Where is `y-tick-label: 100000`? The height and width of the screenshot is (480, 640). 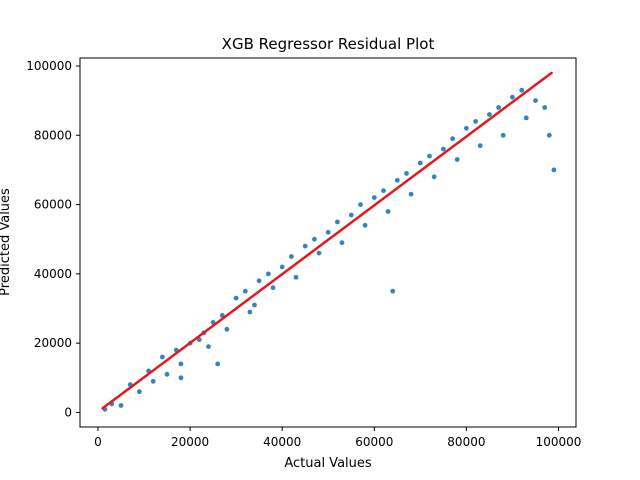
y-tick-label: 100000 is located at coordinates (49, 66).